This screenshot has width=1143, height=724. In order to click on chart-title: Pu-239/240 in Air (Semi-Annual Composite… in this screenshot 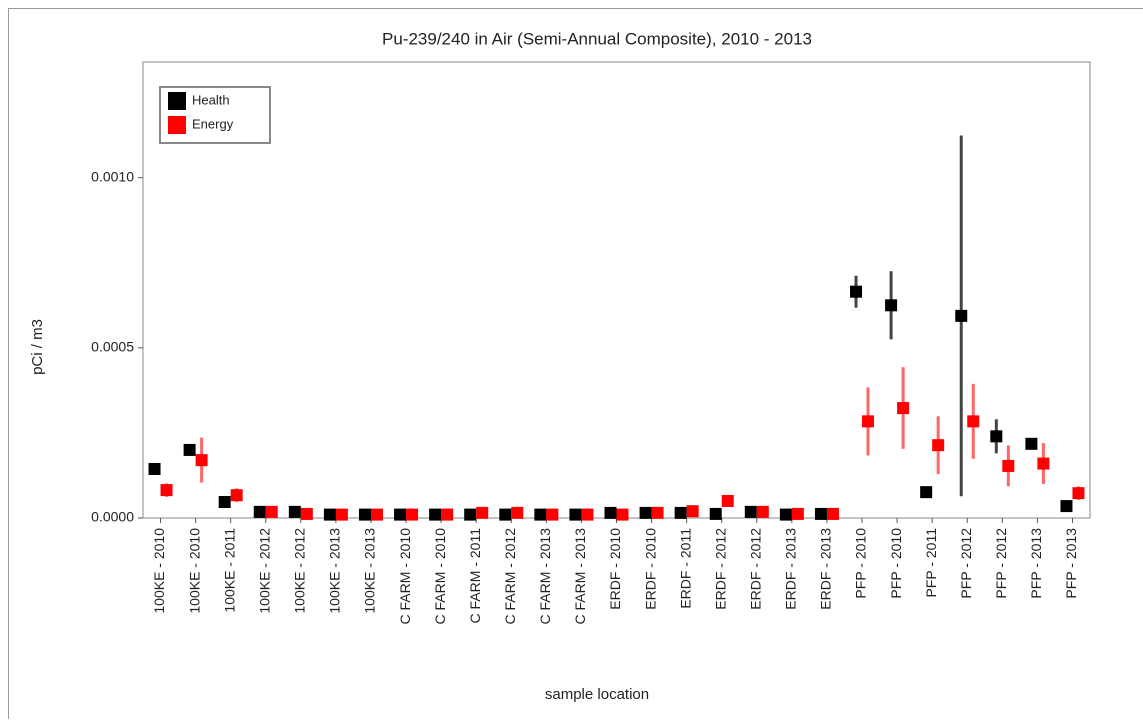, I will do `click(597, 38)`.